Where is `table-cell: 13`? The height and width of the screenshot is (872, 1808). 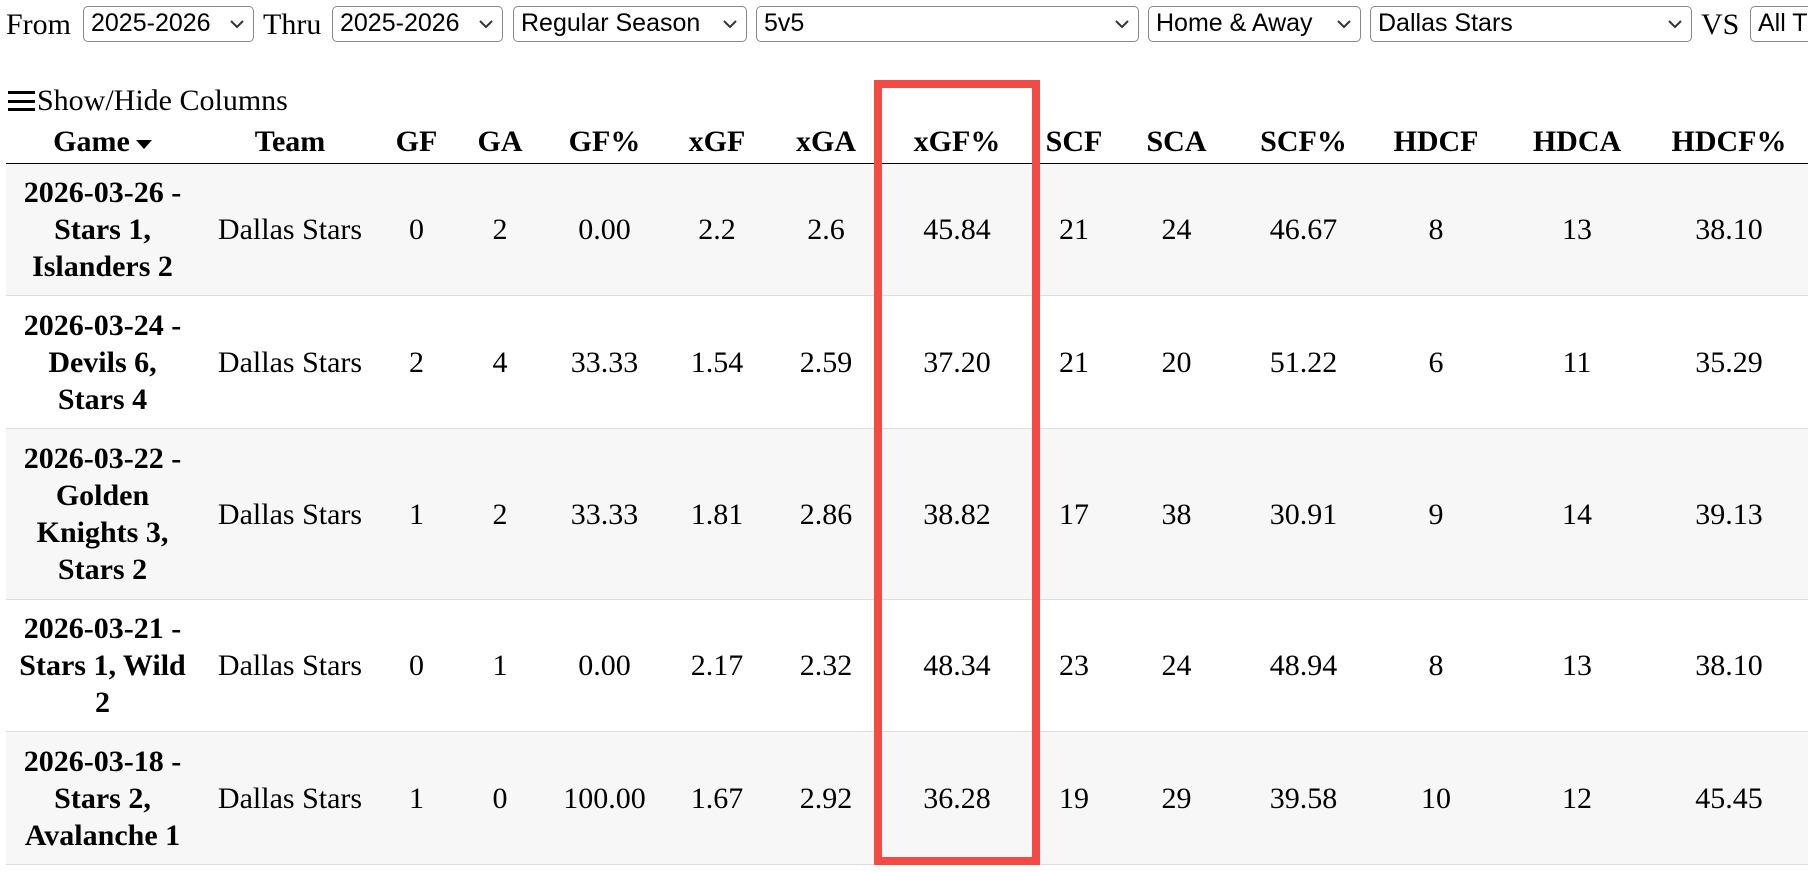 table-cell: 13 is located at coordinates (1577, 229).